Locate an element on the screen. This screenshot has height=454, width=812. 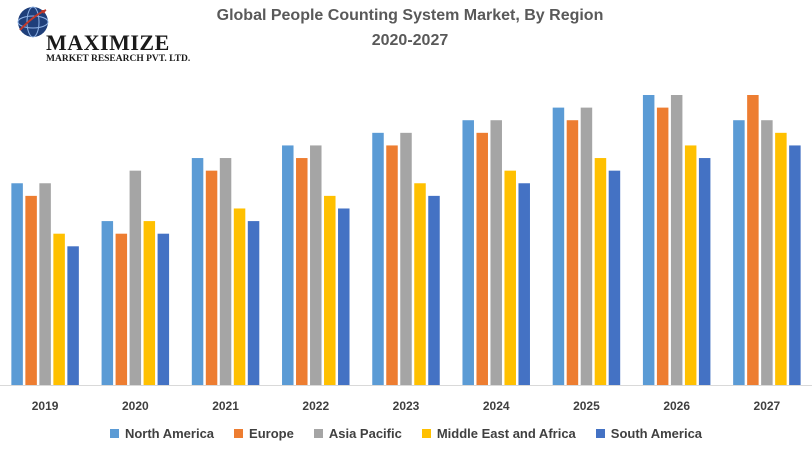
bar-south-america-2019 is located at coordinates (73, 315).